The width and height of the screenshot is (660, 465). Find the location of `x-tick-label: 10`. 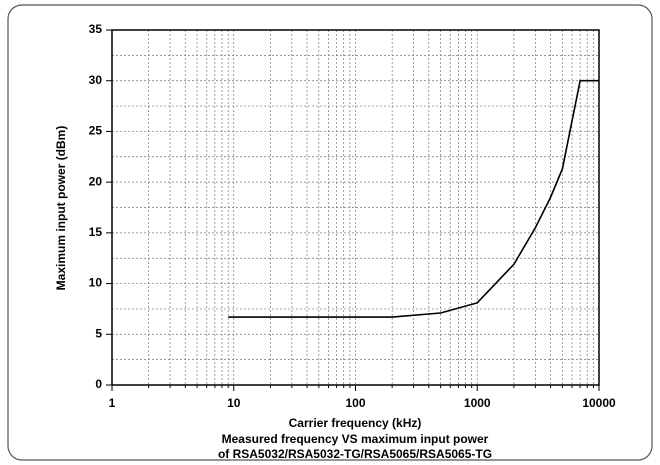

x-tick-label: 10 is located at coordinates (234, 403).